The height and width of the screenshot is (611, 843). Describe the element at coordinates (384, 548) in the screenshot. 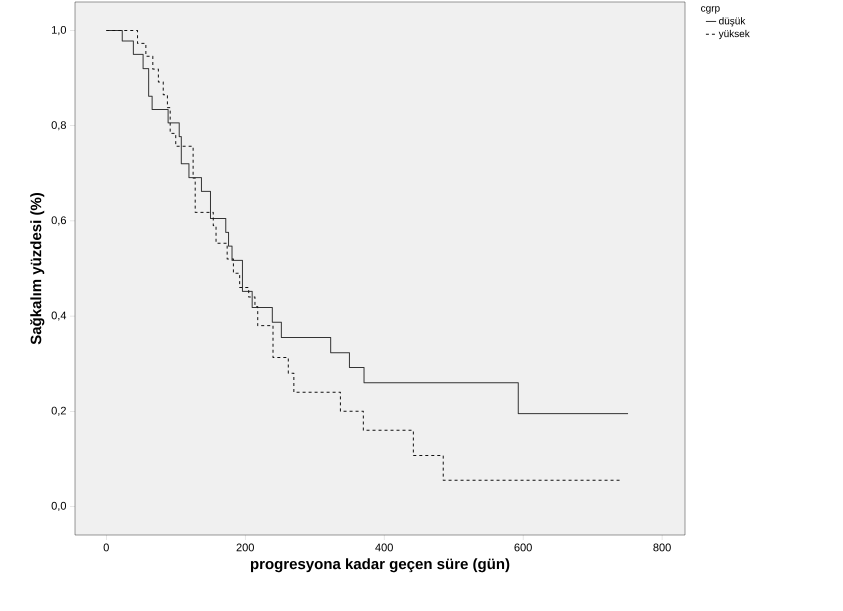

I see `x-tick-label: 400` at that location.